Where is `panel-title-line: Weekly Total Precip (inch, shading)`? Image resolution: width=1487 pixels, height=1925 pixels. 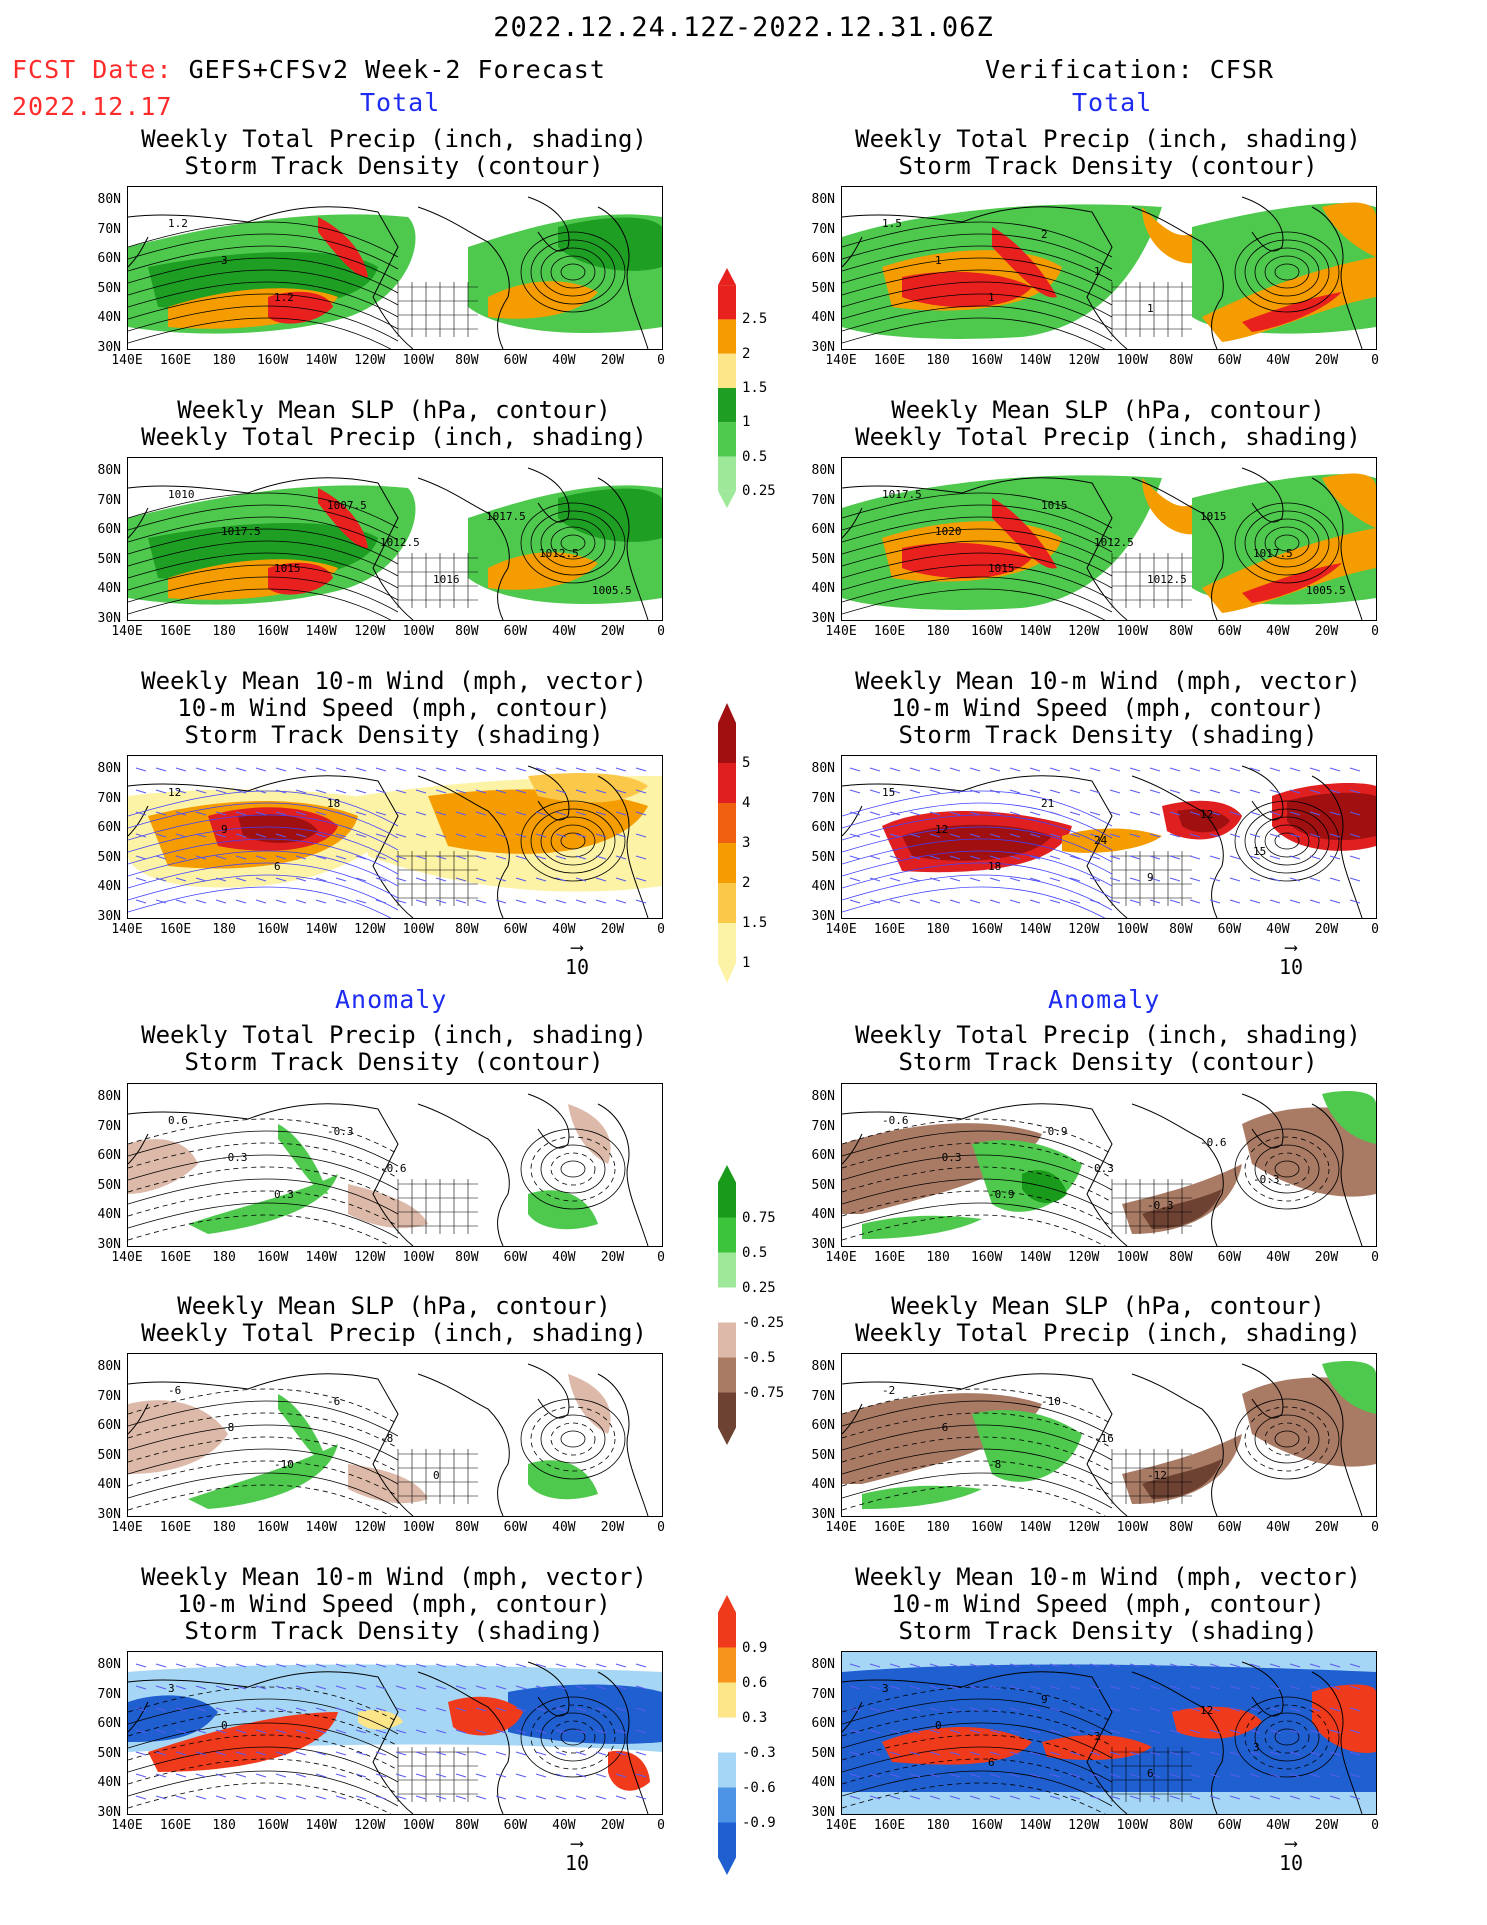
panel-title-line: Weekly Total Precip (inch, shading) is located at coordinates (1108, 437).